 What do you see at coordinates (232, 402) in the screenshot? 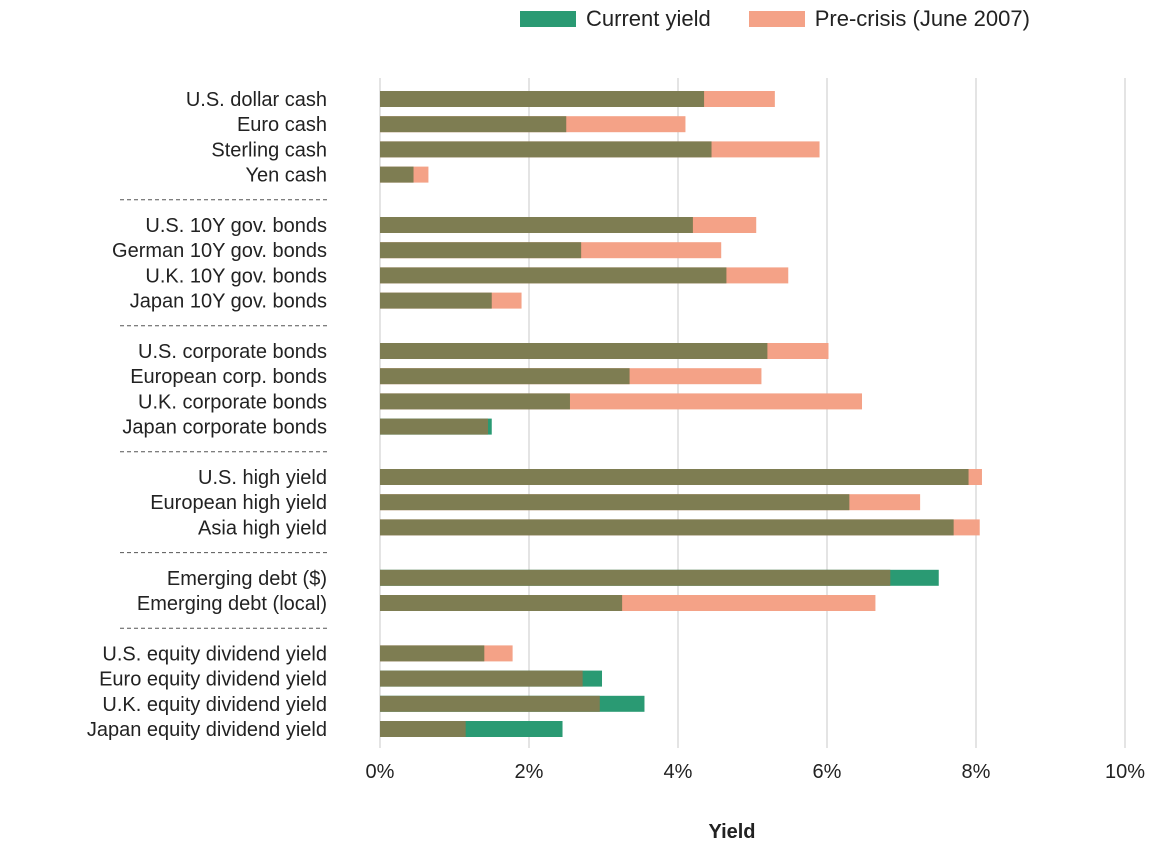
I see `category-label: U.K. corporate bonds` at bounding box center [232, 402].